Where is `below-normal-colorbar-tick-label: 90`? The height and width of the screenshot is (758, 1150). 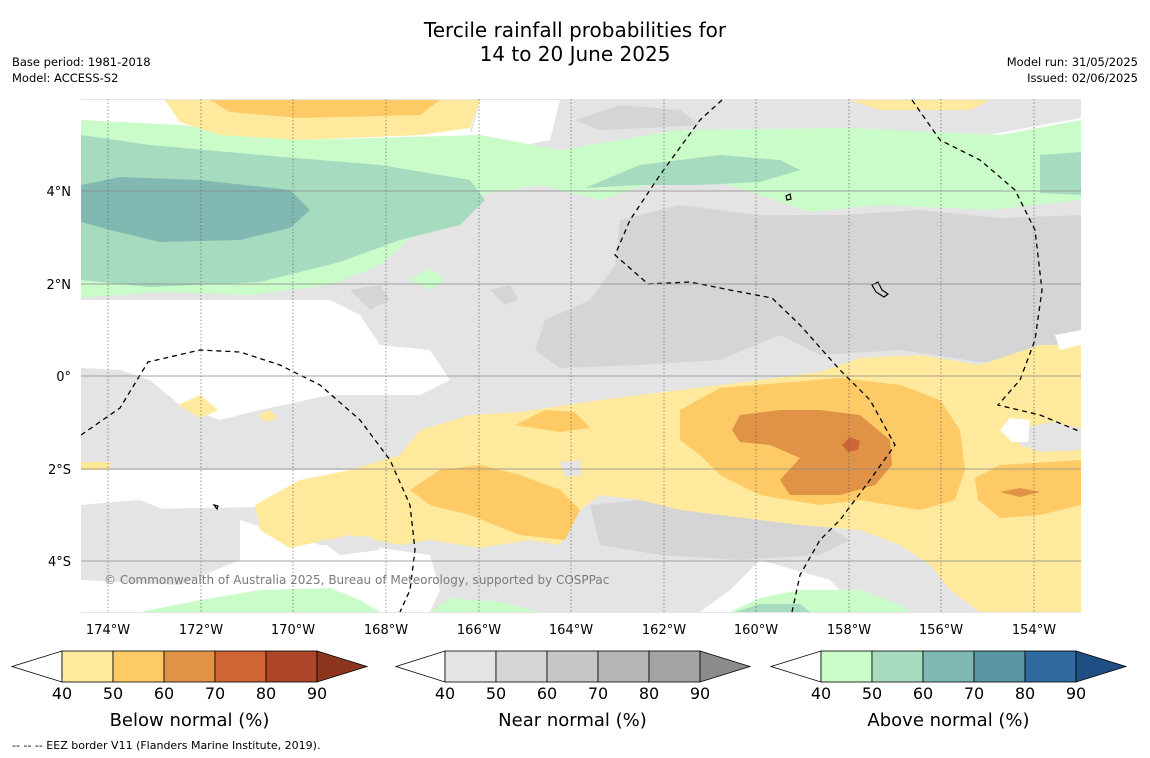
below-normal-colorbar-tick-label: 90 is located at coordinates (317, 693).